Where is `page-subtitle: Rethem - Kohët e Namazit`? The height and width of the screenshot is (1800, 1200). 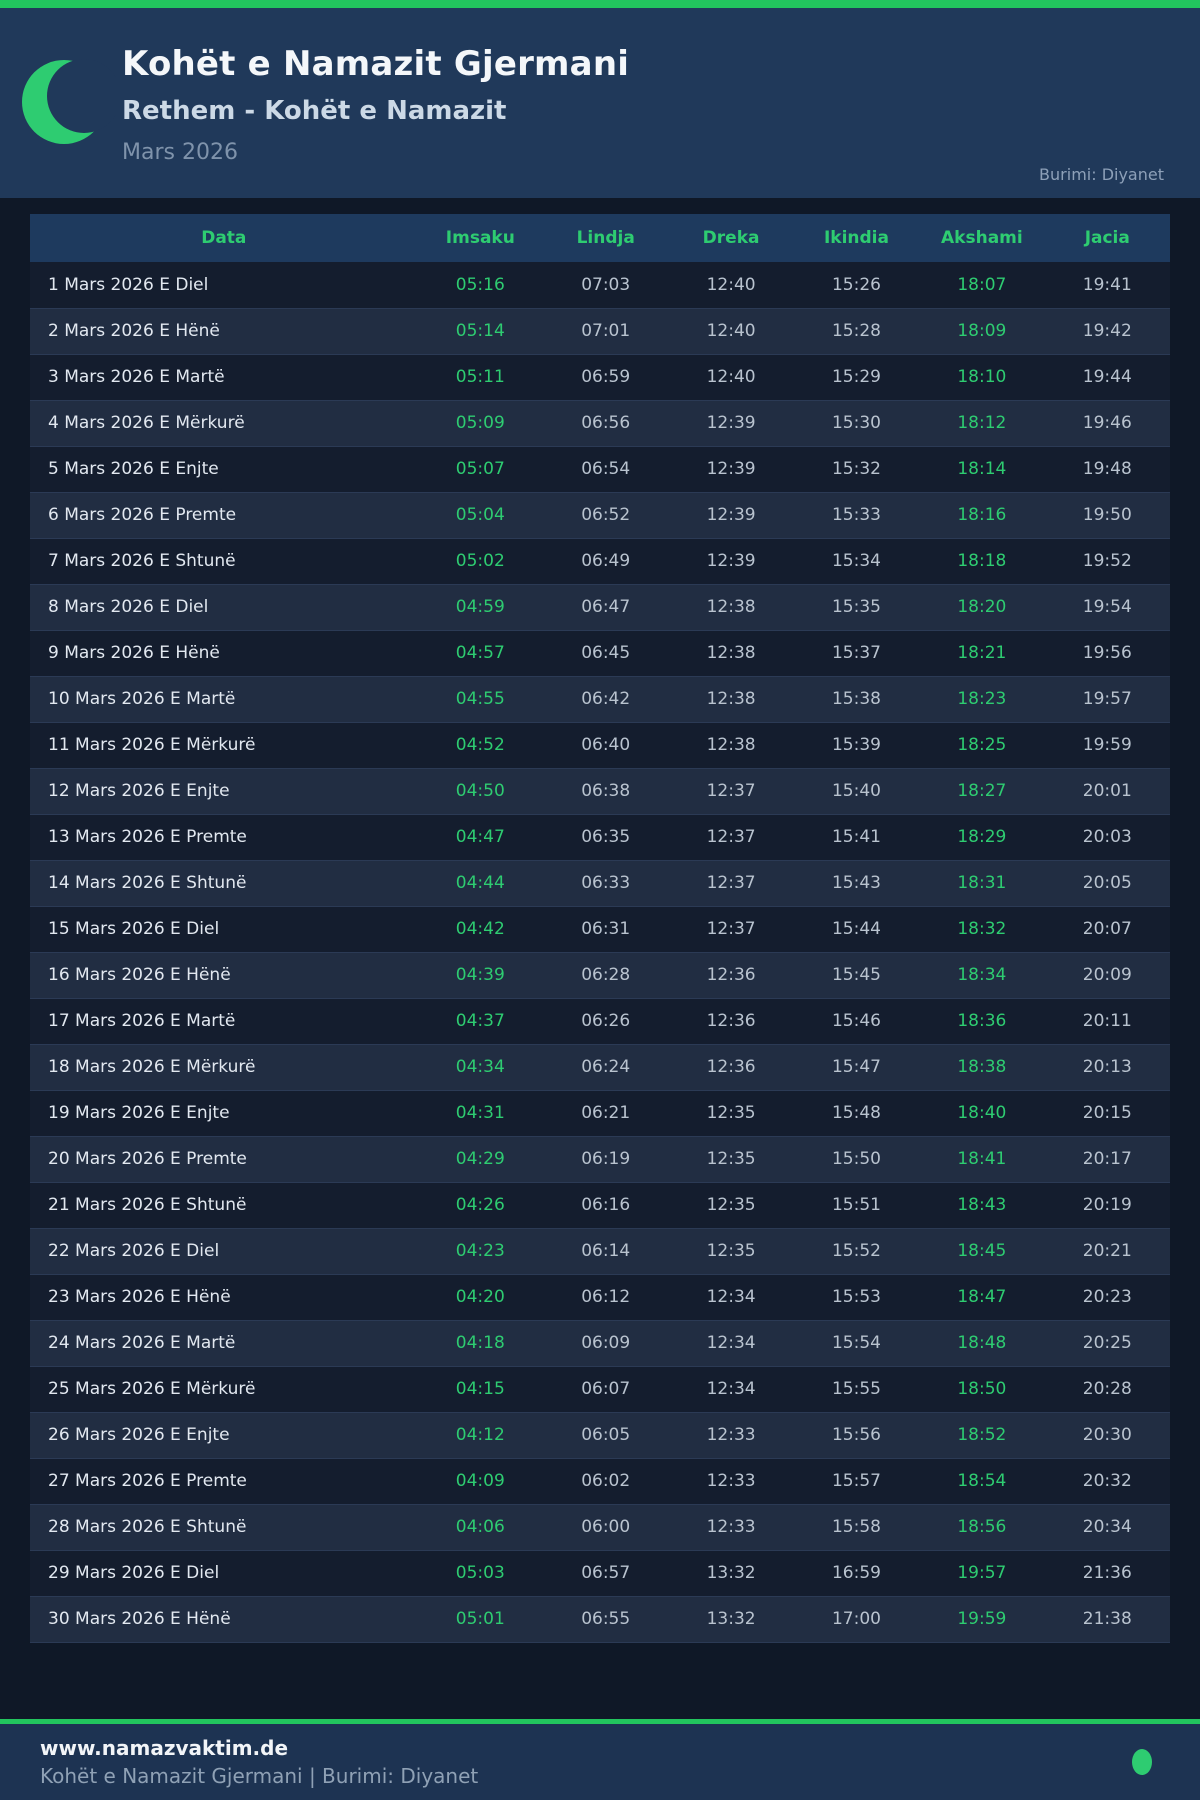
page-subtitle: Rethem - Kohët e Namazit is located at coordinates (314, 111).